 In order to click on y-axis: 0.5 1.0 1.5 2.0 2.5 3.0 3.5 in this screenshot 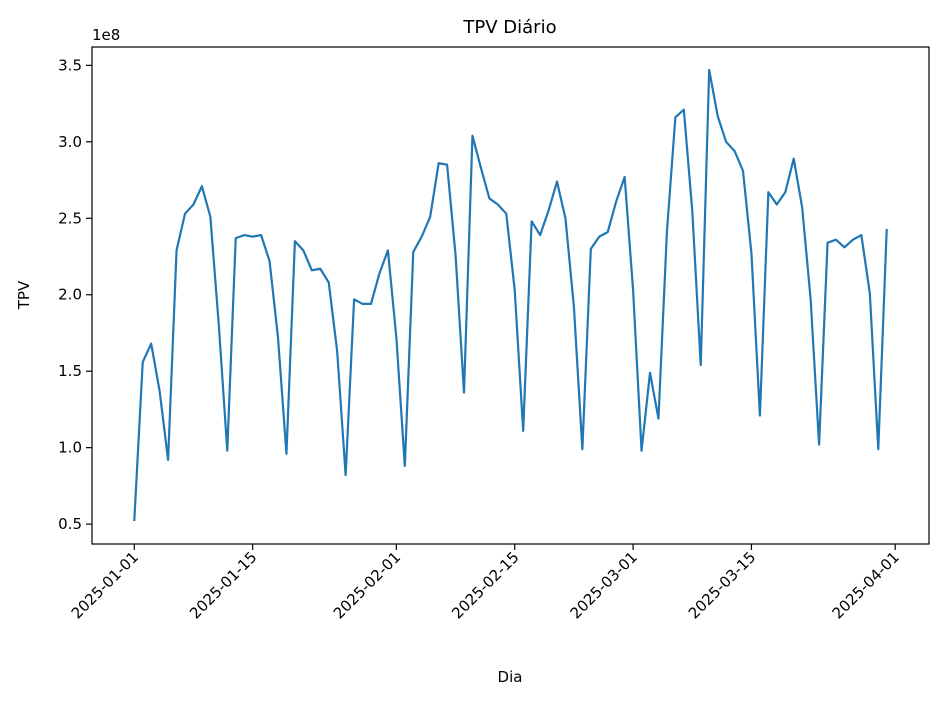, I will do `click(75, 294)`.